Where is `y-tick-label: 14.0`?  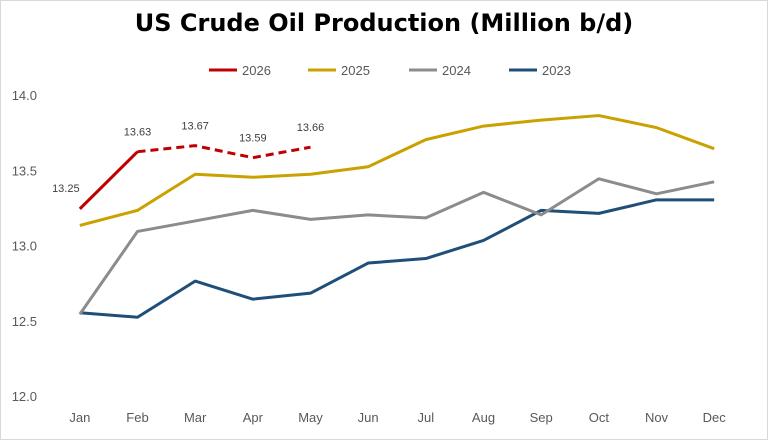
y-tick-label: 14.0 is located at coordinates (24, 95).